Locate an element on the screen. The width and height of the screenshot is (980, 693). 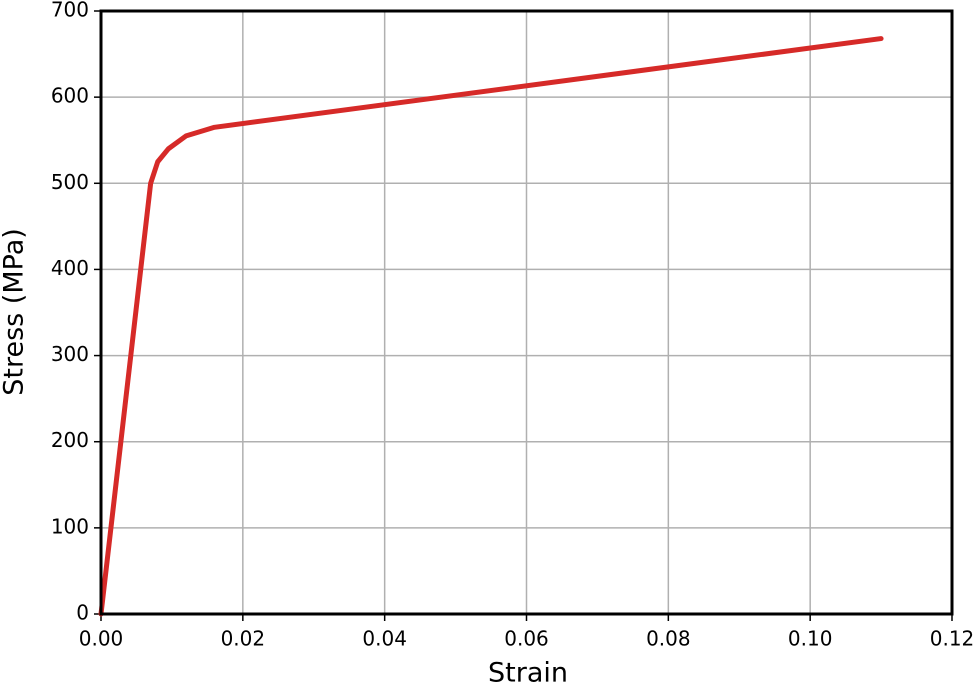
x-tick-label: 0.06 is located at coordinates (526, 639).